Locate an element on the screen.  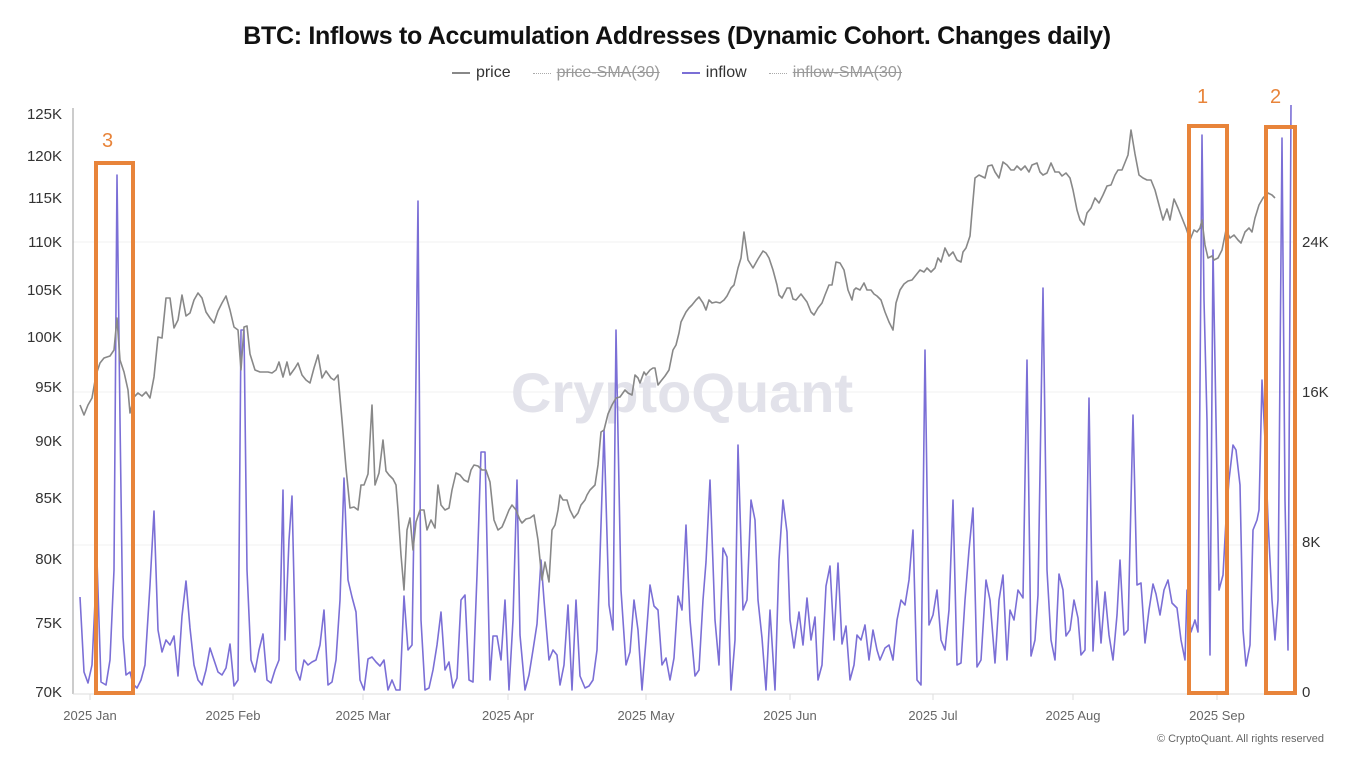
right-tick: 0 is located at coordinates (1306, 692).